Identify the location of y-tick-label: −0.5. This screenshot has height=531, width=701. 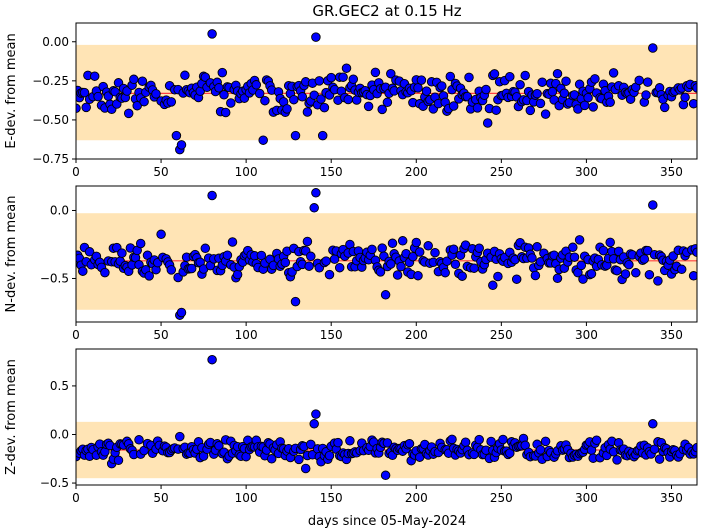
(54, 278).